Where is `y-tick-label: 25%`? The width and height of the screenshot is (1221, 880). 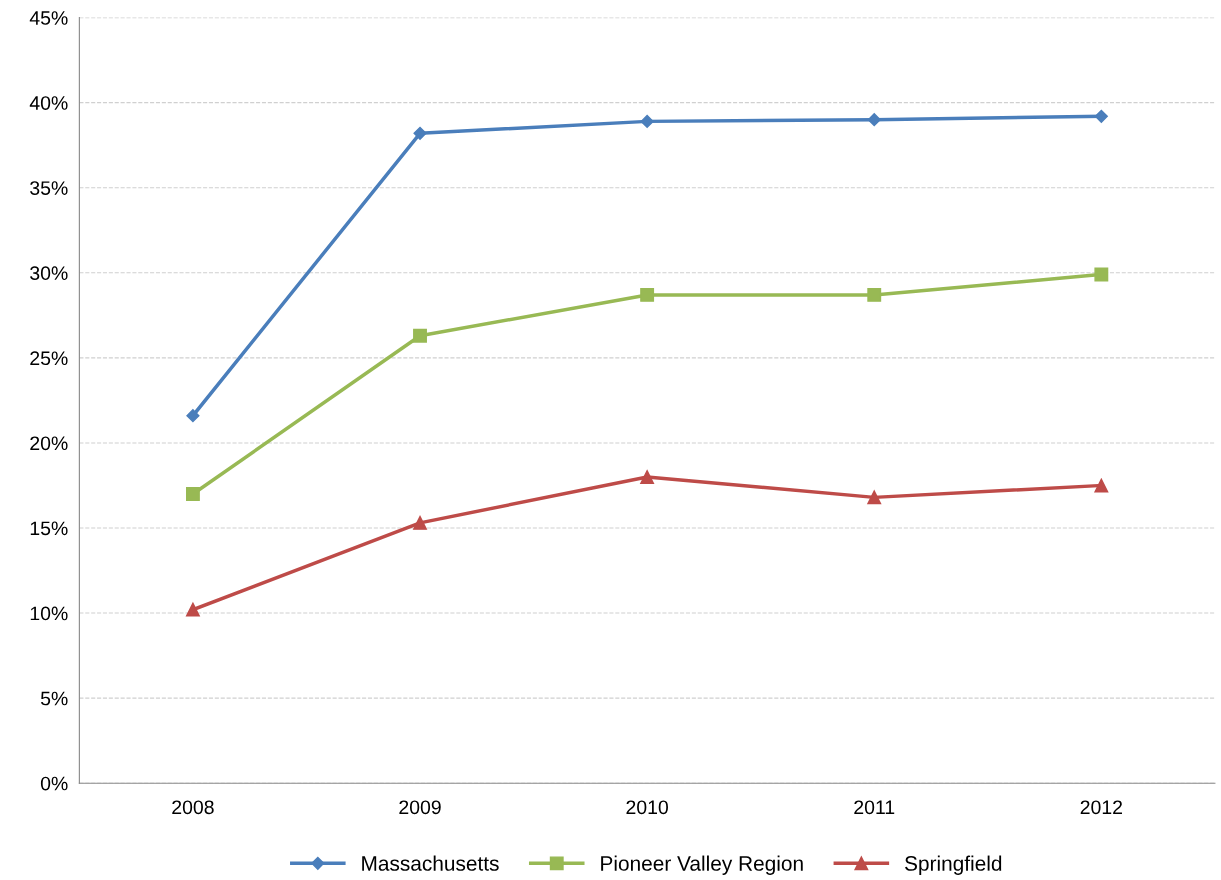 y-tick-label: 25% is located at coordinates (49, 358).